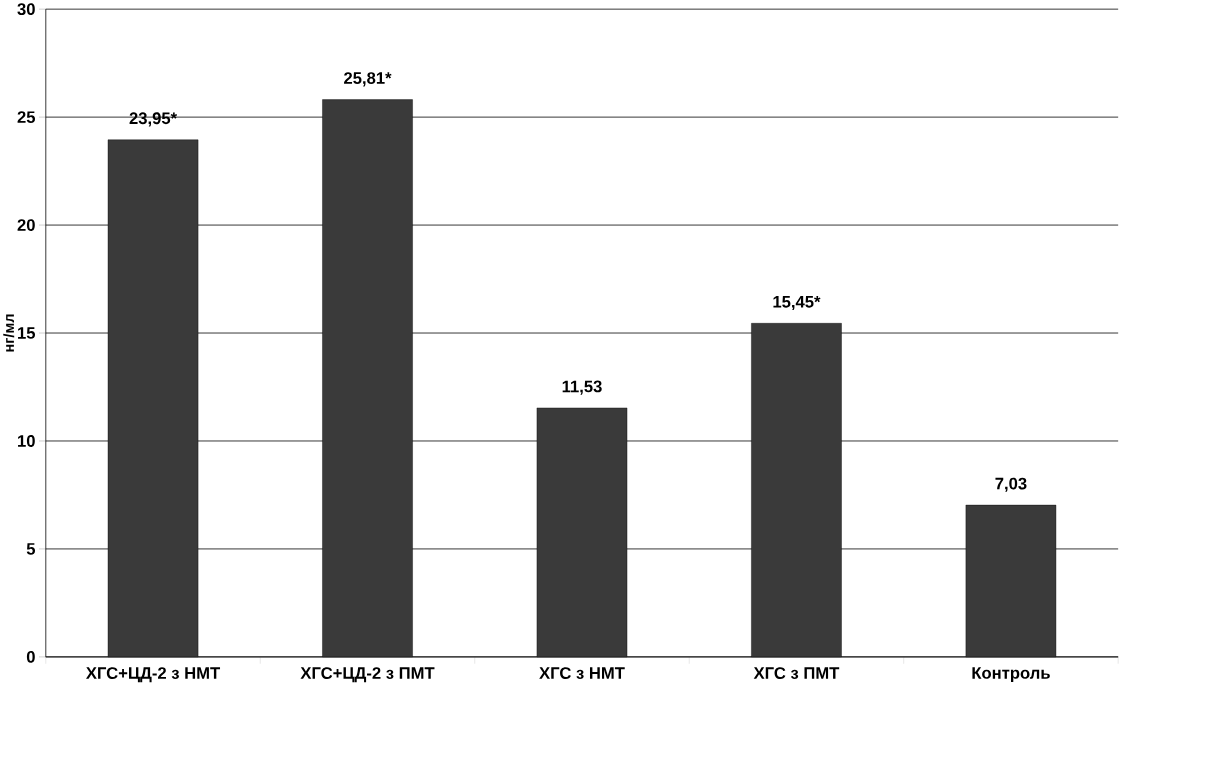  What do you see at coordinates (27, 333) in the screenshot?
I see `y-tick-label: 15` at bounding box center [27, 333].